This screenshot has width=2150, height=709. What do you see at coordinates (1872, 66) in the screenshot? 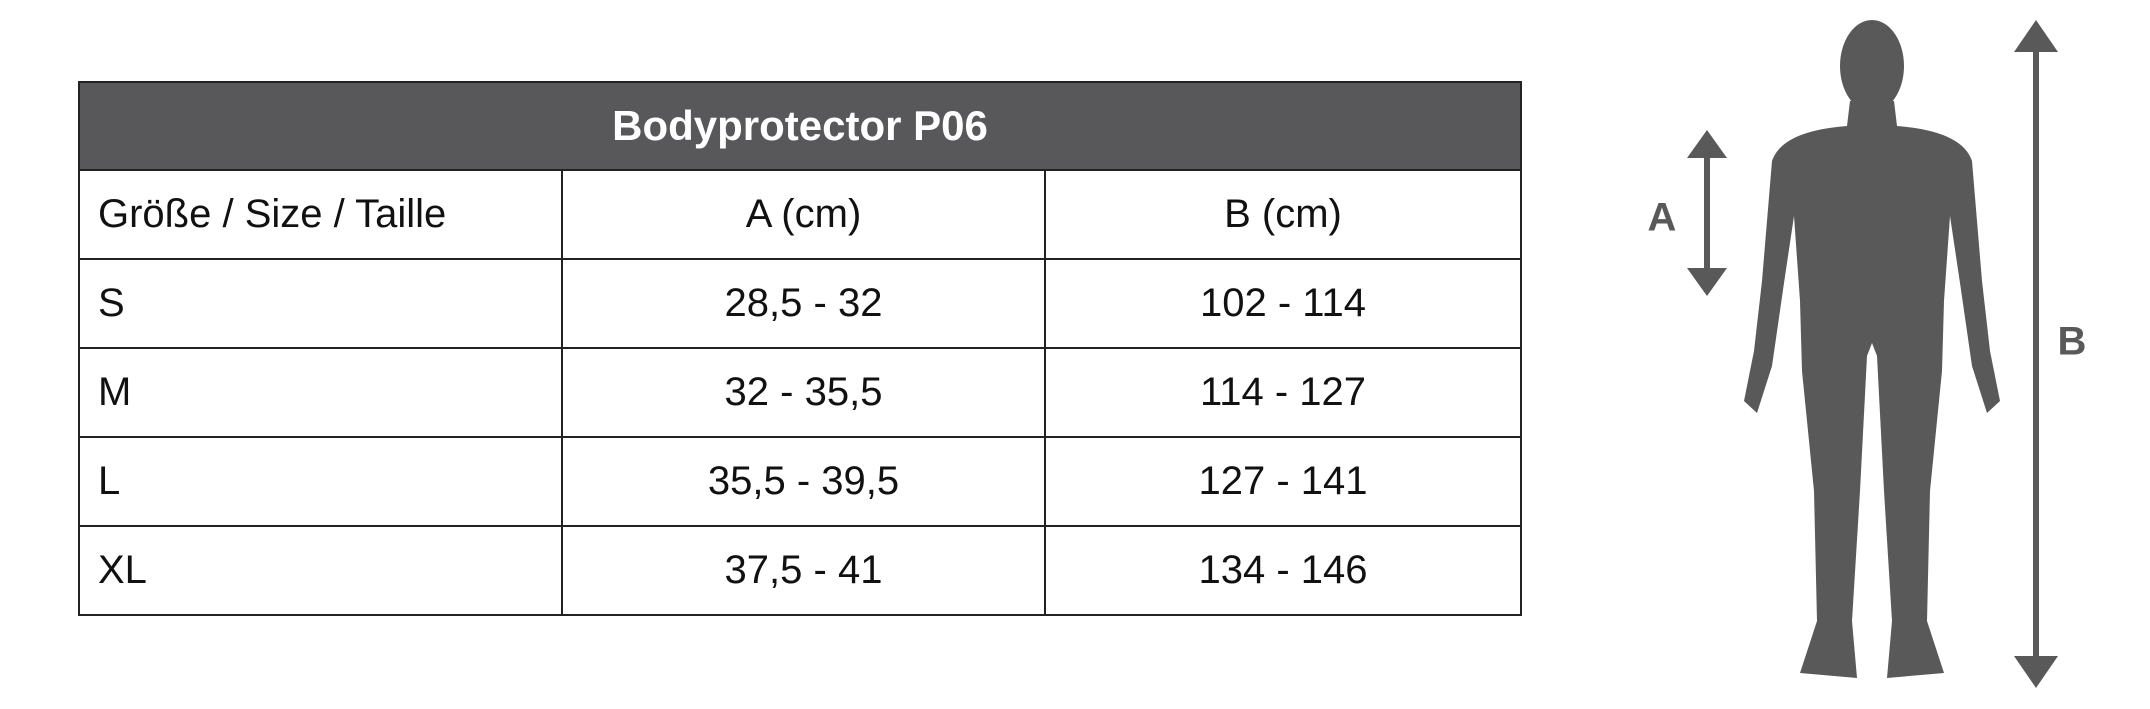
I see `head` at bounding box center [1872, 66].